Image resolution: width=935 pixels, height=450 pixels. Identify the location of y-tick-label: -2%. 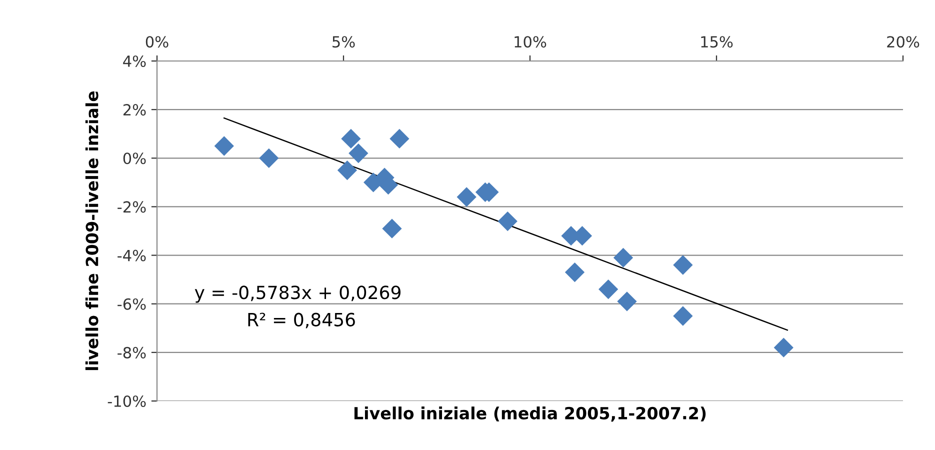
(132, 207).